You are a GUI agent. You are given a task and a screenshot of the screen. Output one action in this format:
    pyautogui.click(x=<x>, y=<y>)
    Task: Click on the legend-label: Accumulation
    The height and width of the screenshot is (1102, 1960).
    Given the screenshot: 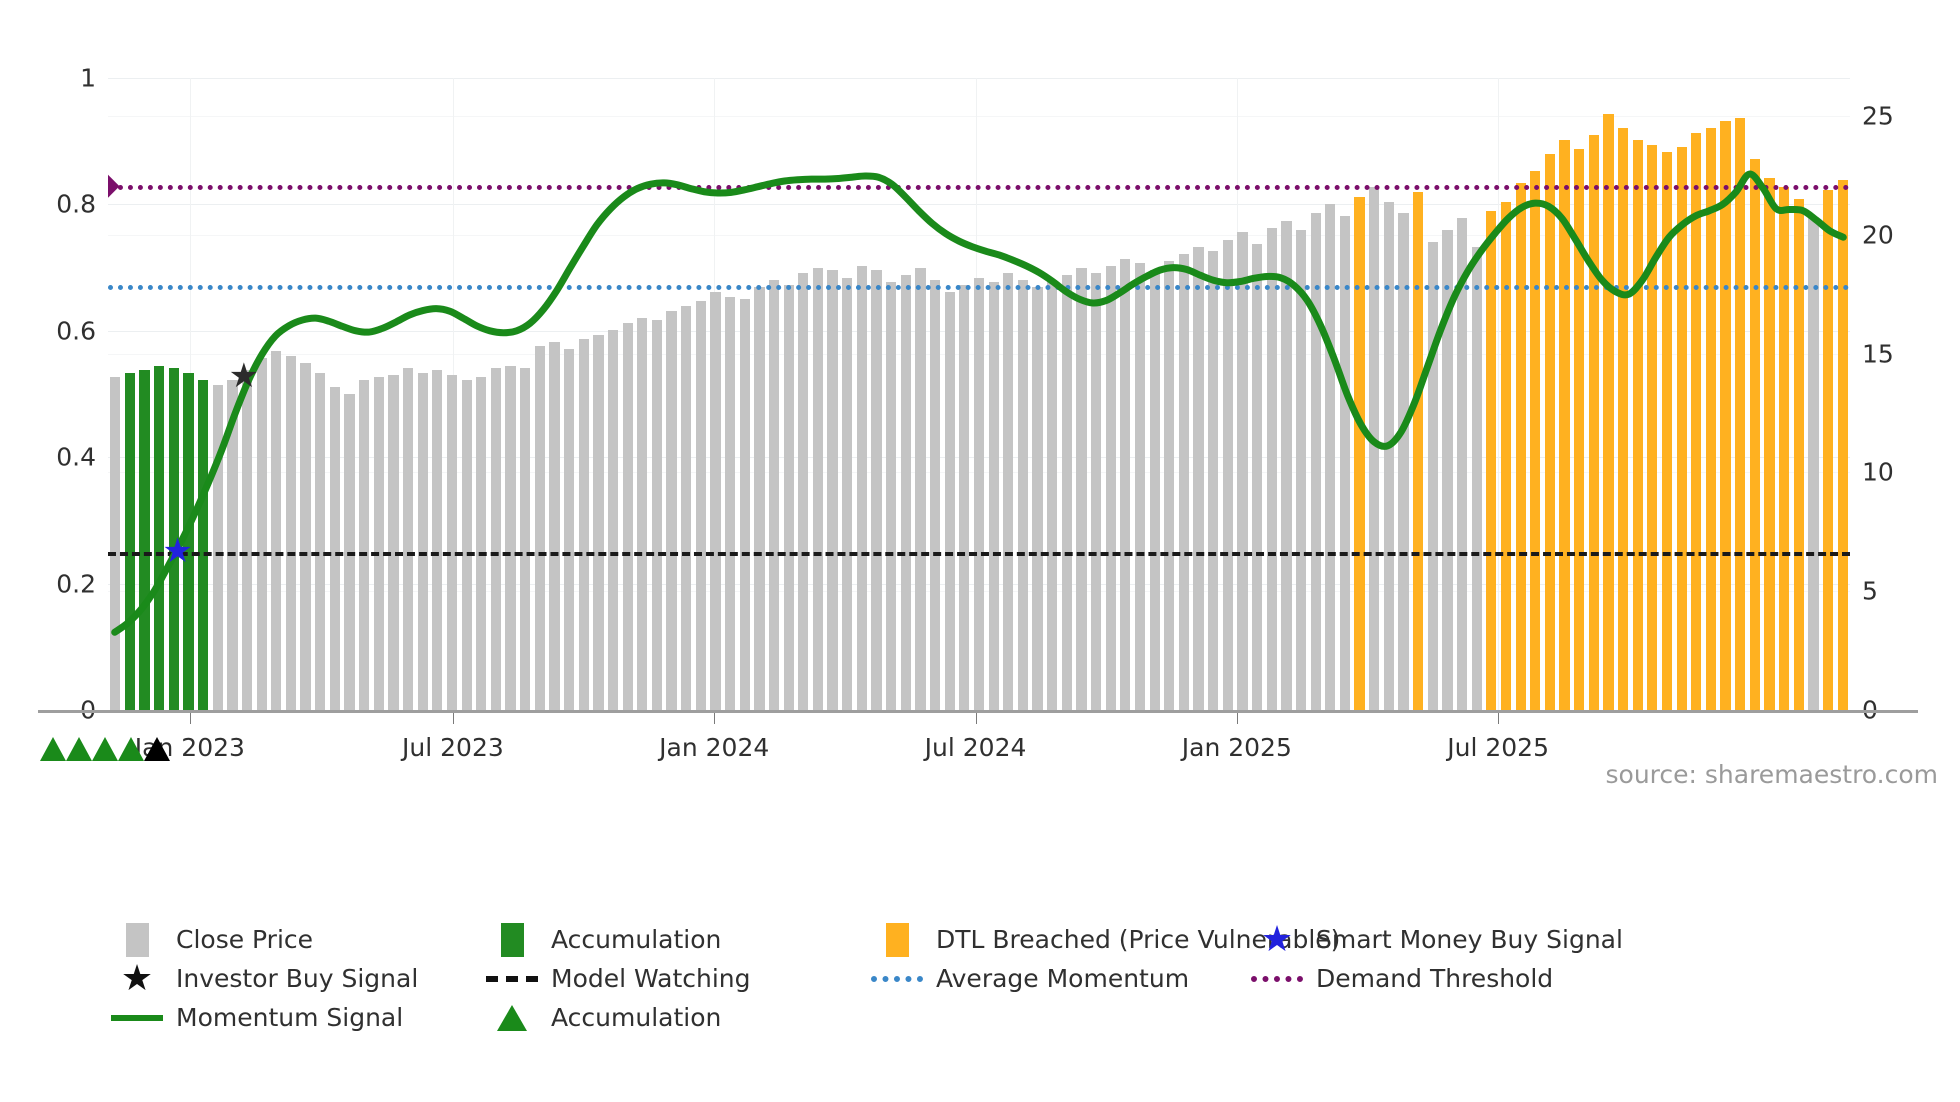 What is the action you would take?
    pyautogui.click(x=636, y=939)
    